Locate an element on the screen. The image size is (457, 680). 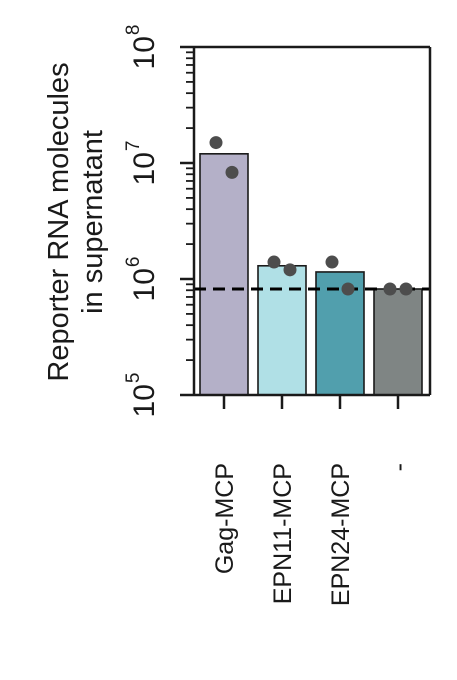
y-axis-title-line-1: Reporter RNA molecules is located at coordinates (59, 221).